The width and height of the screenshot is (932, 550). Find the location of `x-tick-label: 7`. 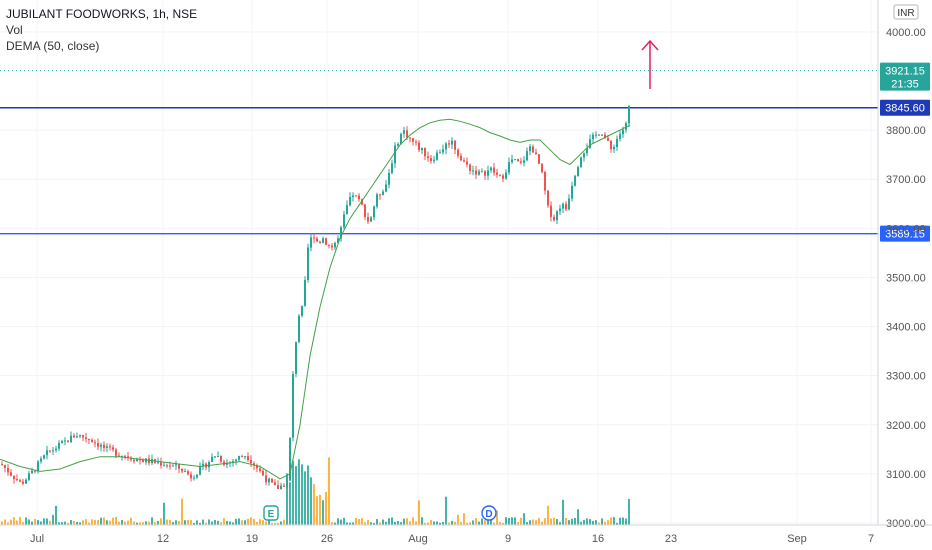

x-tick-label: 7 is located at coordinates (871, 539).